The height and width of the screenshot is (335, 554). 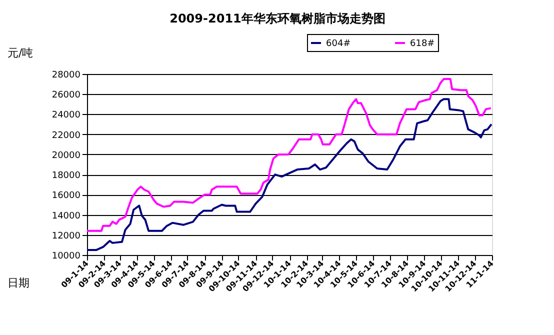 What do you see at coordinates (66, 216) in the screenshot?
I see `y-tick-label: 14000` at bounding box center [66, 216].